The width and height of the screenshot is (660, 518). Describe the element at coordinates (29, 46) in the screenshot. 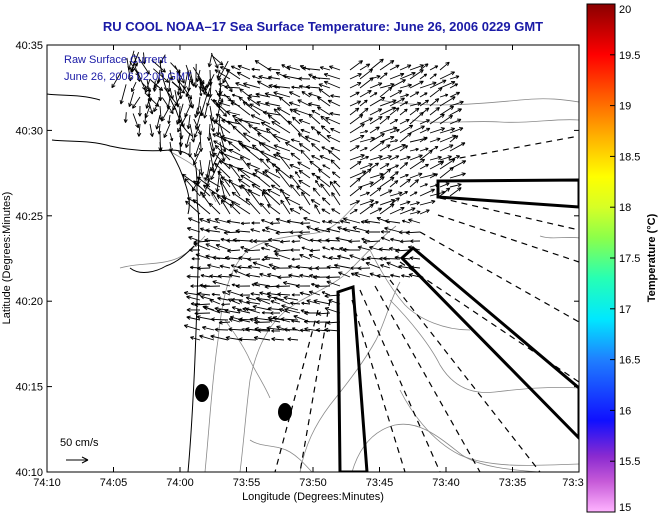

I see `y-tick-label: 40:35` at that location.